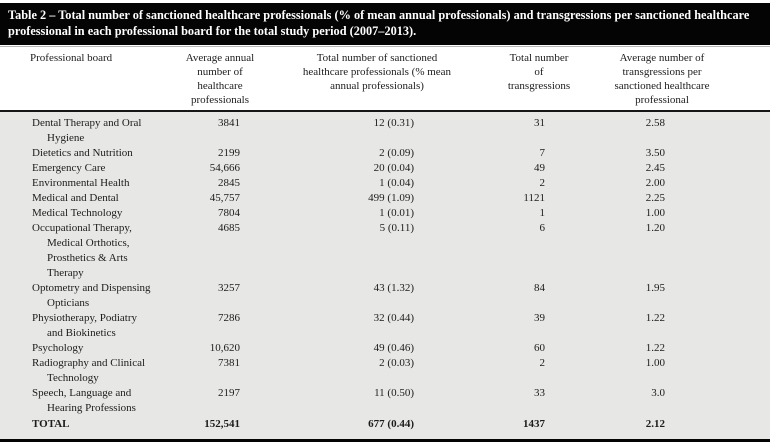  Describe the element at coordinates (655, 288) in the screenshot. I see `avg-transgressions-cell: 1.95` at that location.